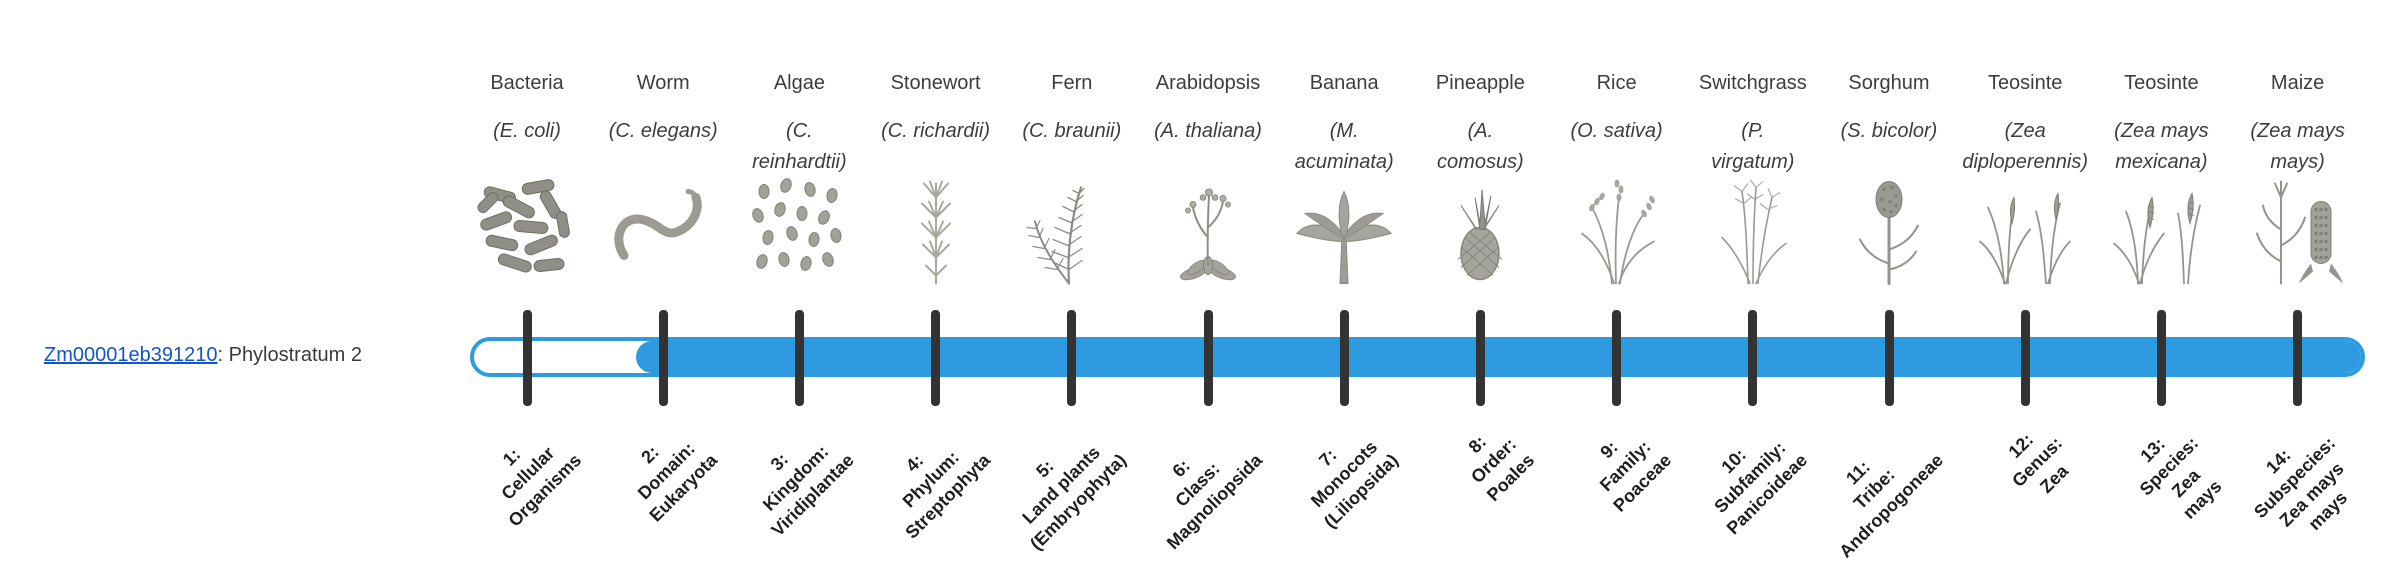 Image resolution: width=2400 pixels, height=580 pixels. I want to click on gene-label: Zm00001eb391210: Phylostratum 2, so click(203, 355).